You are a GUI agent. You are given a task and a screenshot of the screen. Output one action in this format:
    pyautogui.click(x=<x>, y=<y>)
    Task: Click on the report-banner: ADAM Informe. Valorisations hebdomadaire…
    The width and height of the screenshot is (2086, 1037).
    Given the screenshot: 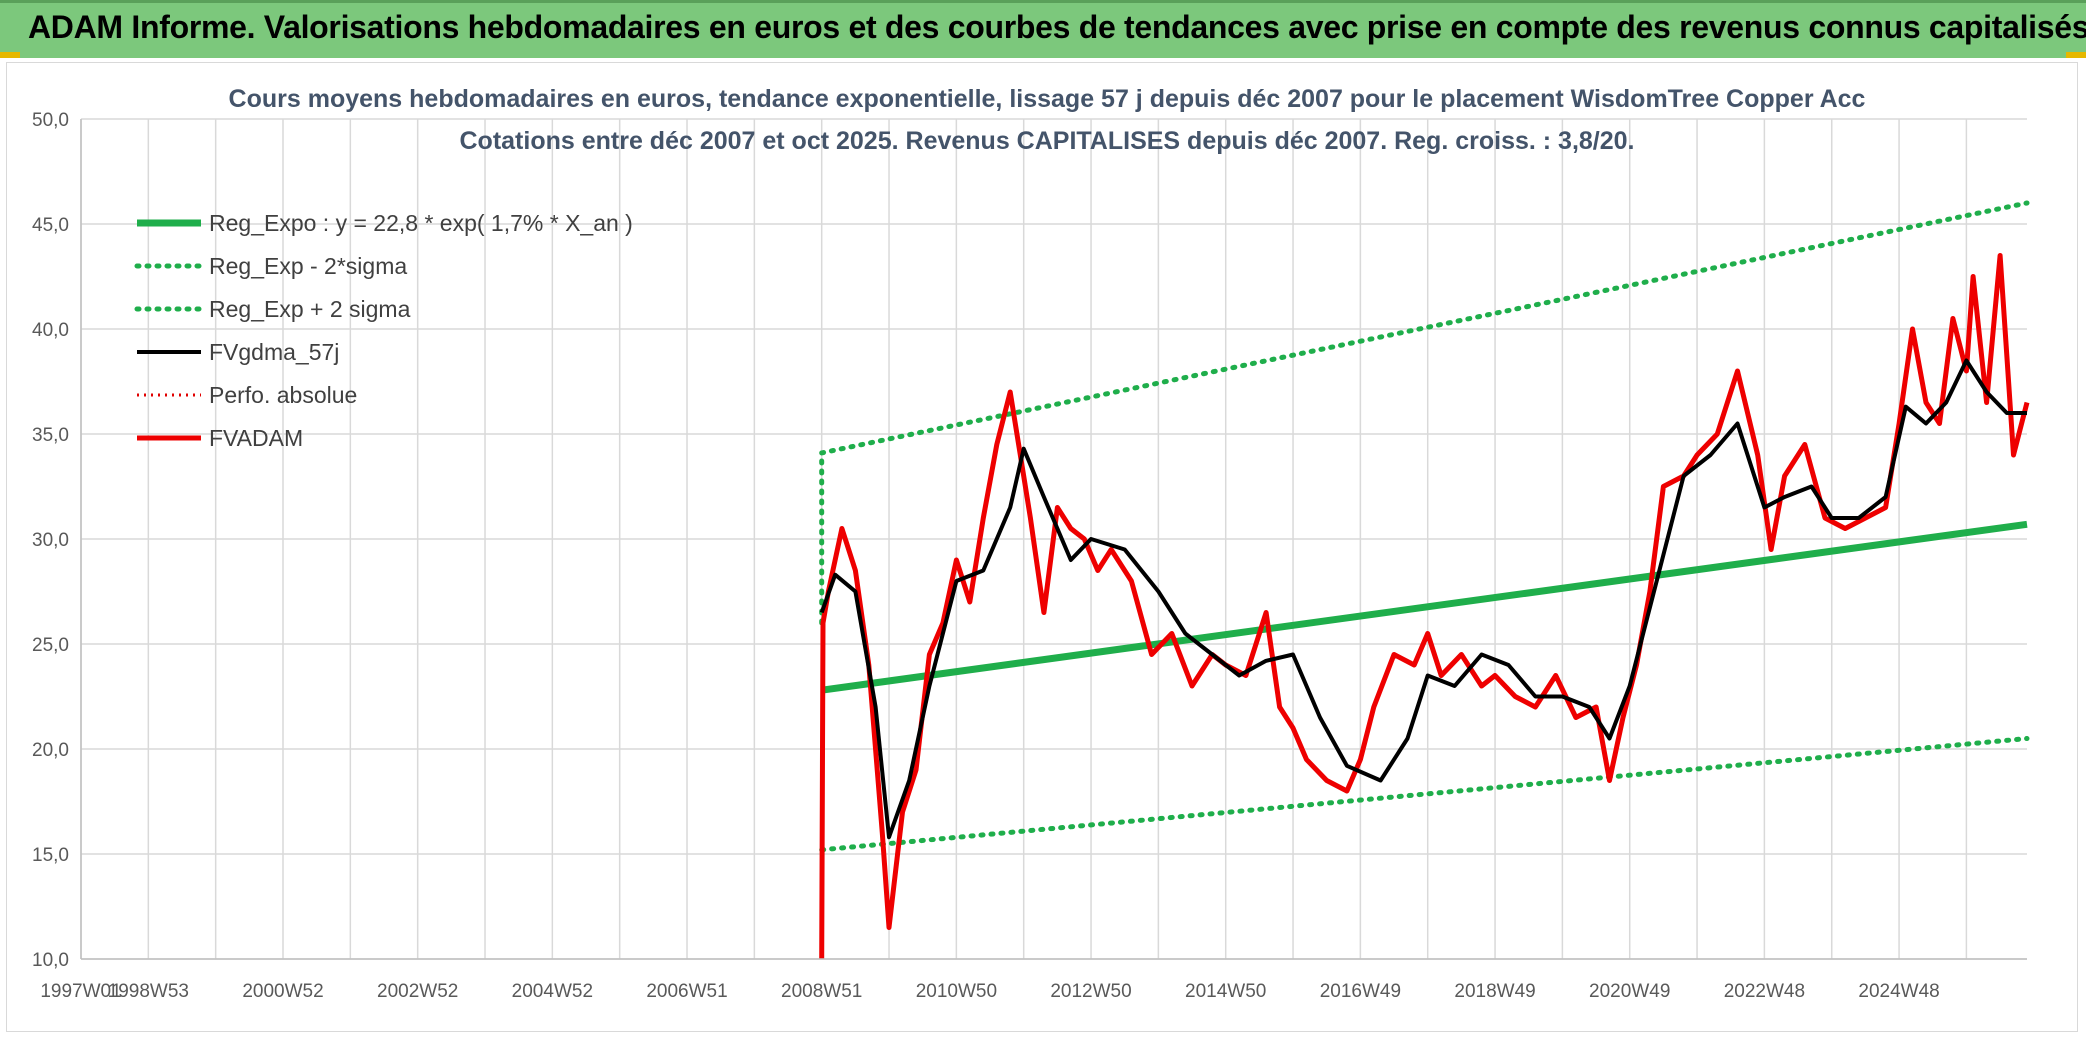 What is the action you would take?
    pyautogui.click(x=1043, y=29)
    